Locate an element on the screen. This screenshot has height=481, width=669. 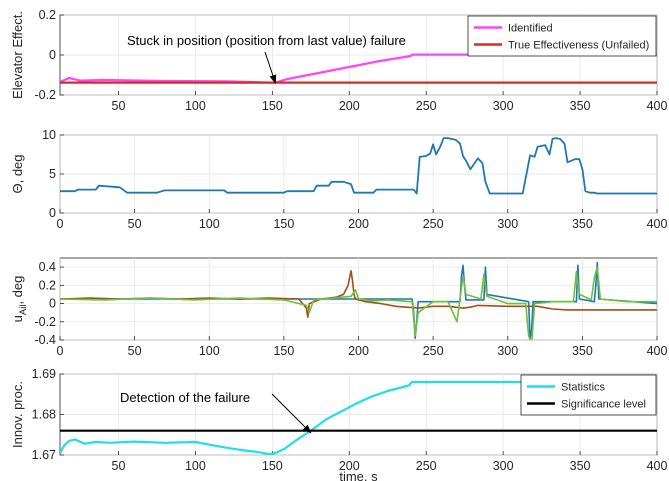
legend-label: Identified is located at coordinates (530, 29).